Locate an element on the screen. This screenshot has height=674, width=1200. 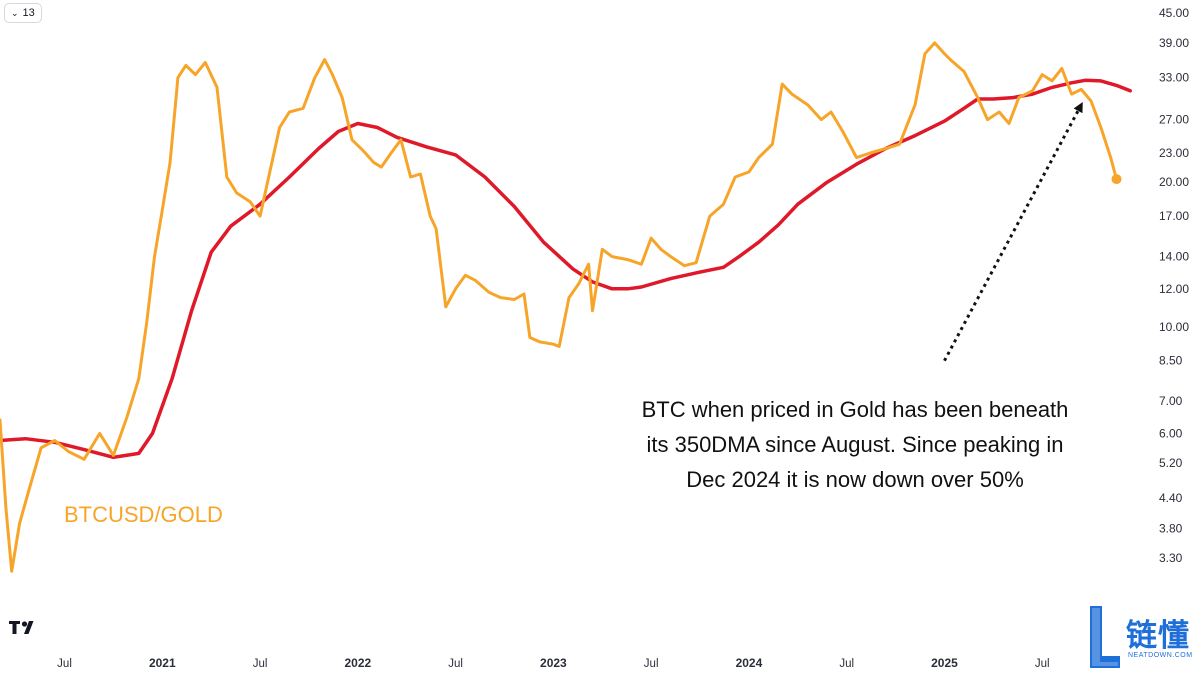
x-tick-label: 2024 is located at coordinates (749, 663).